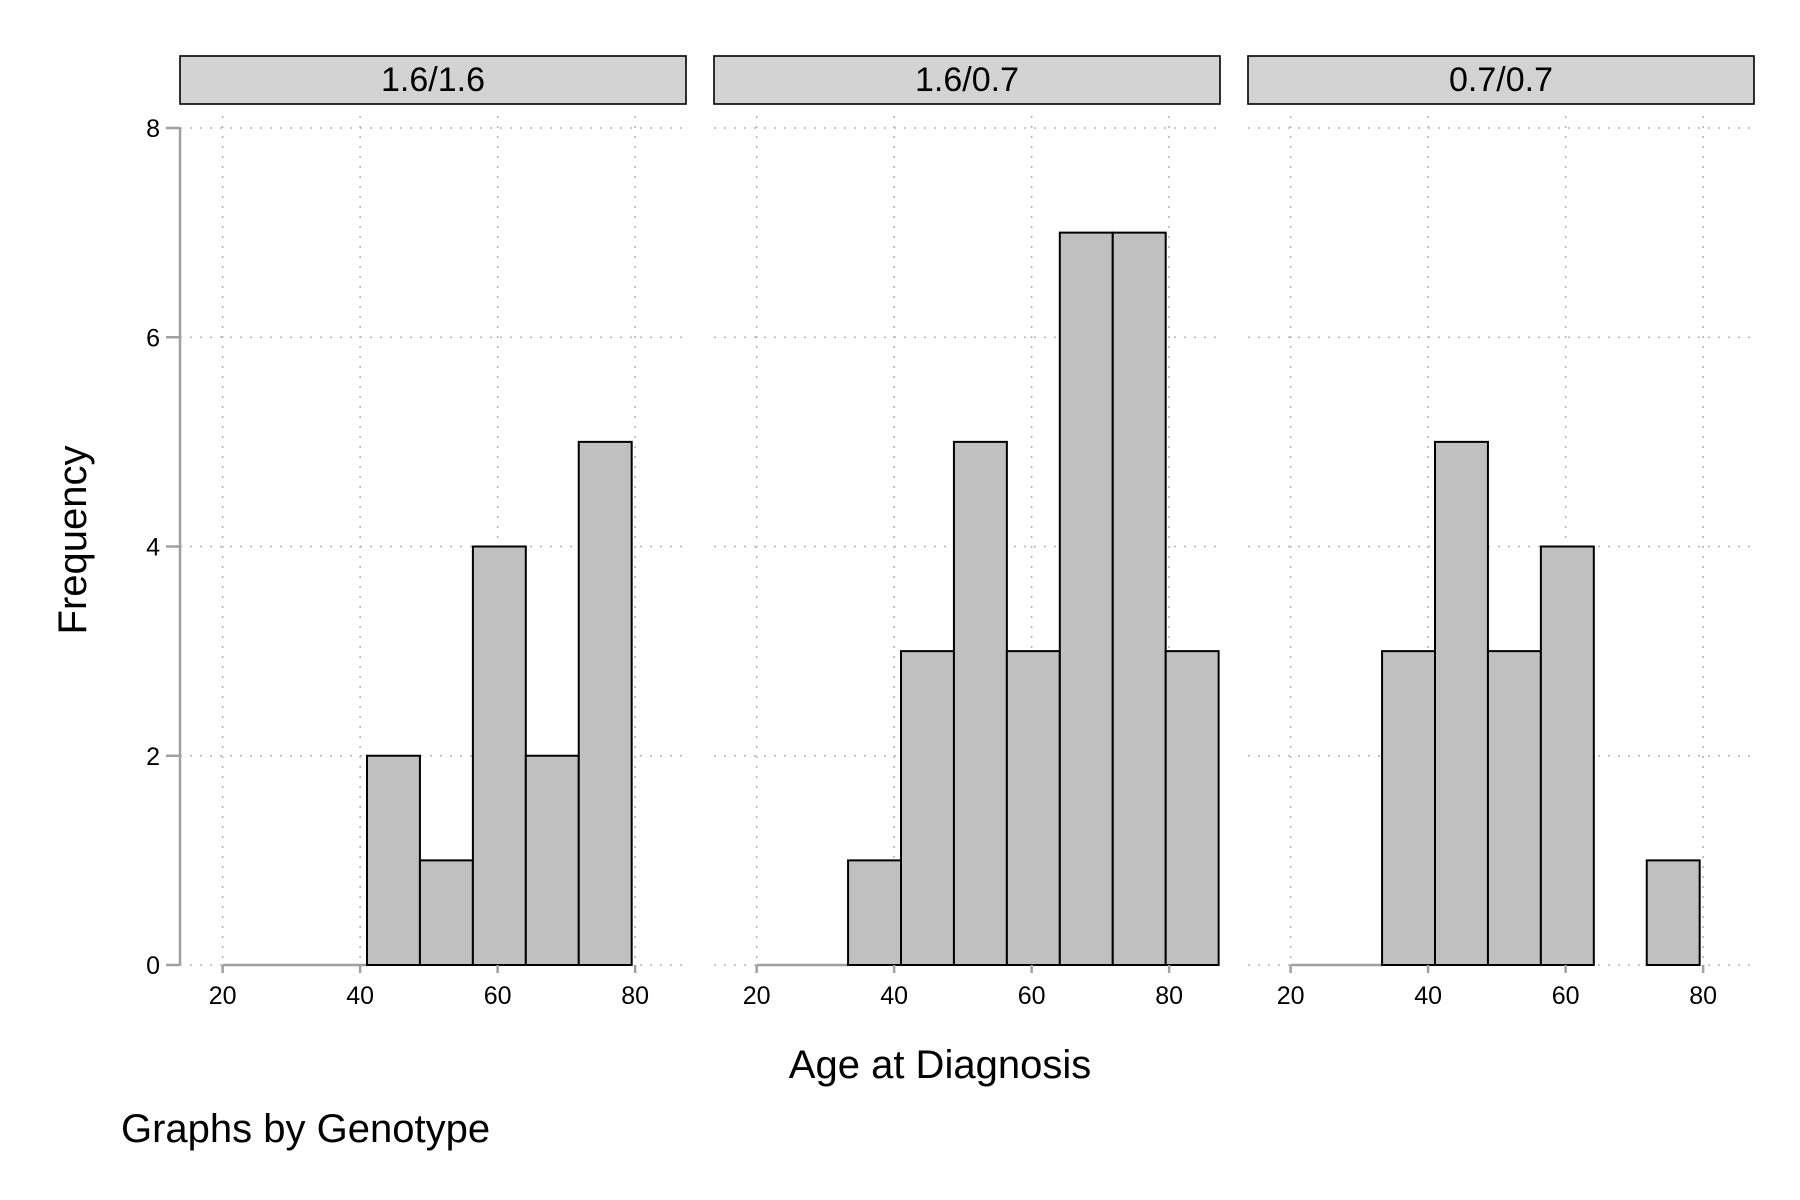 The image size is (1800, 1200). I want to click on panel-strip-label: 0.7/0.7, so click(1501, 80).